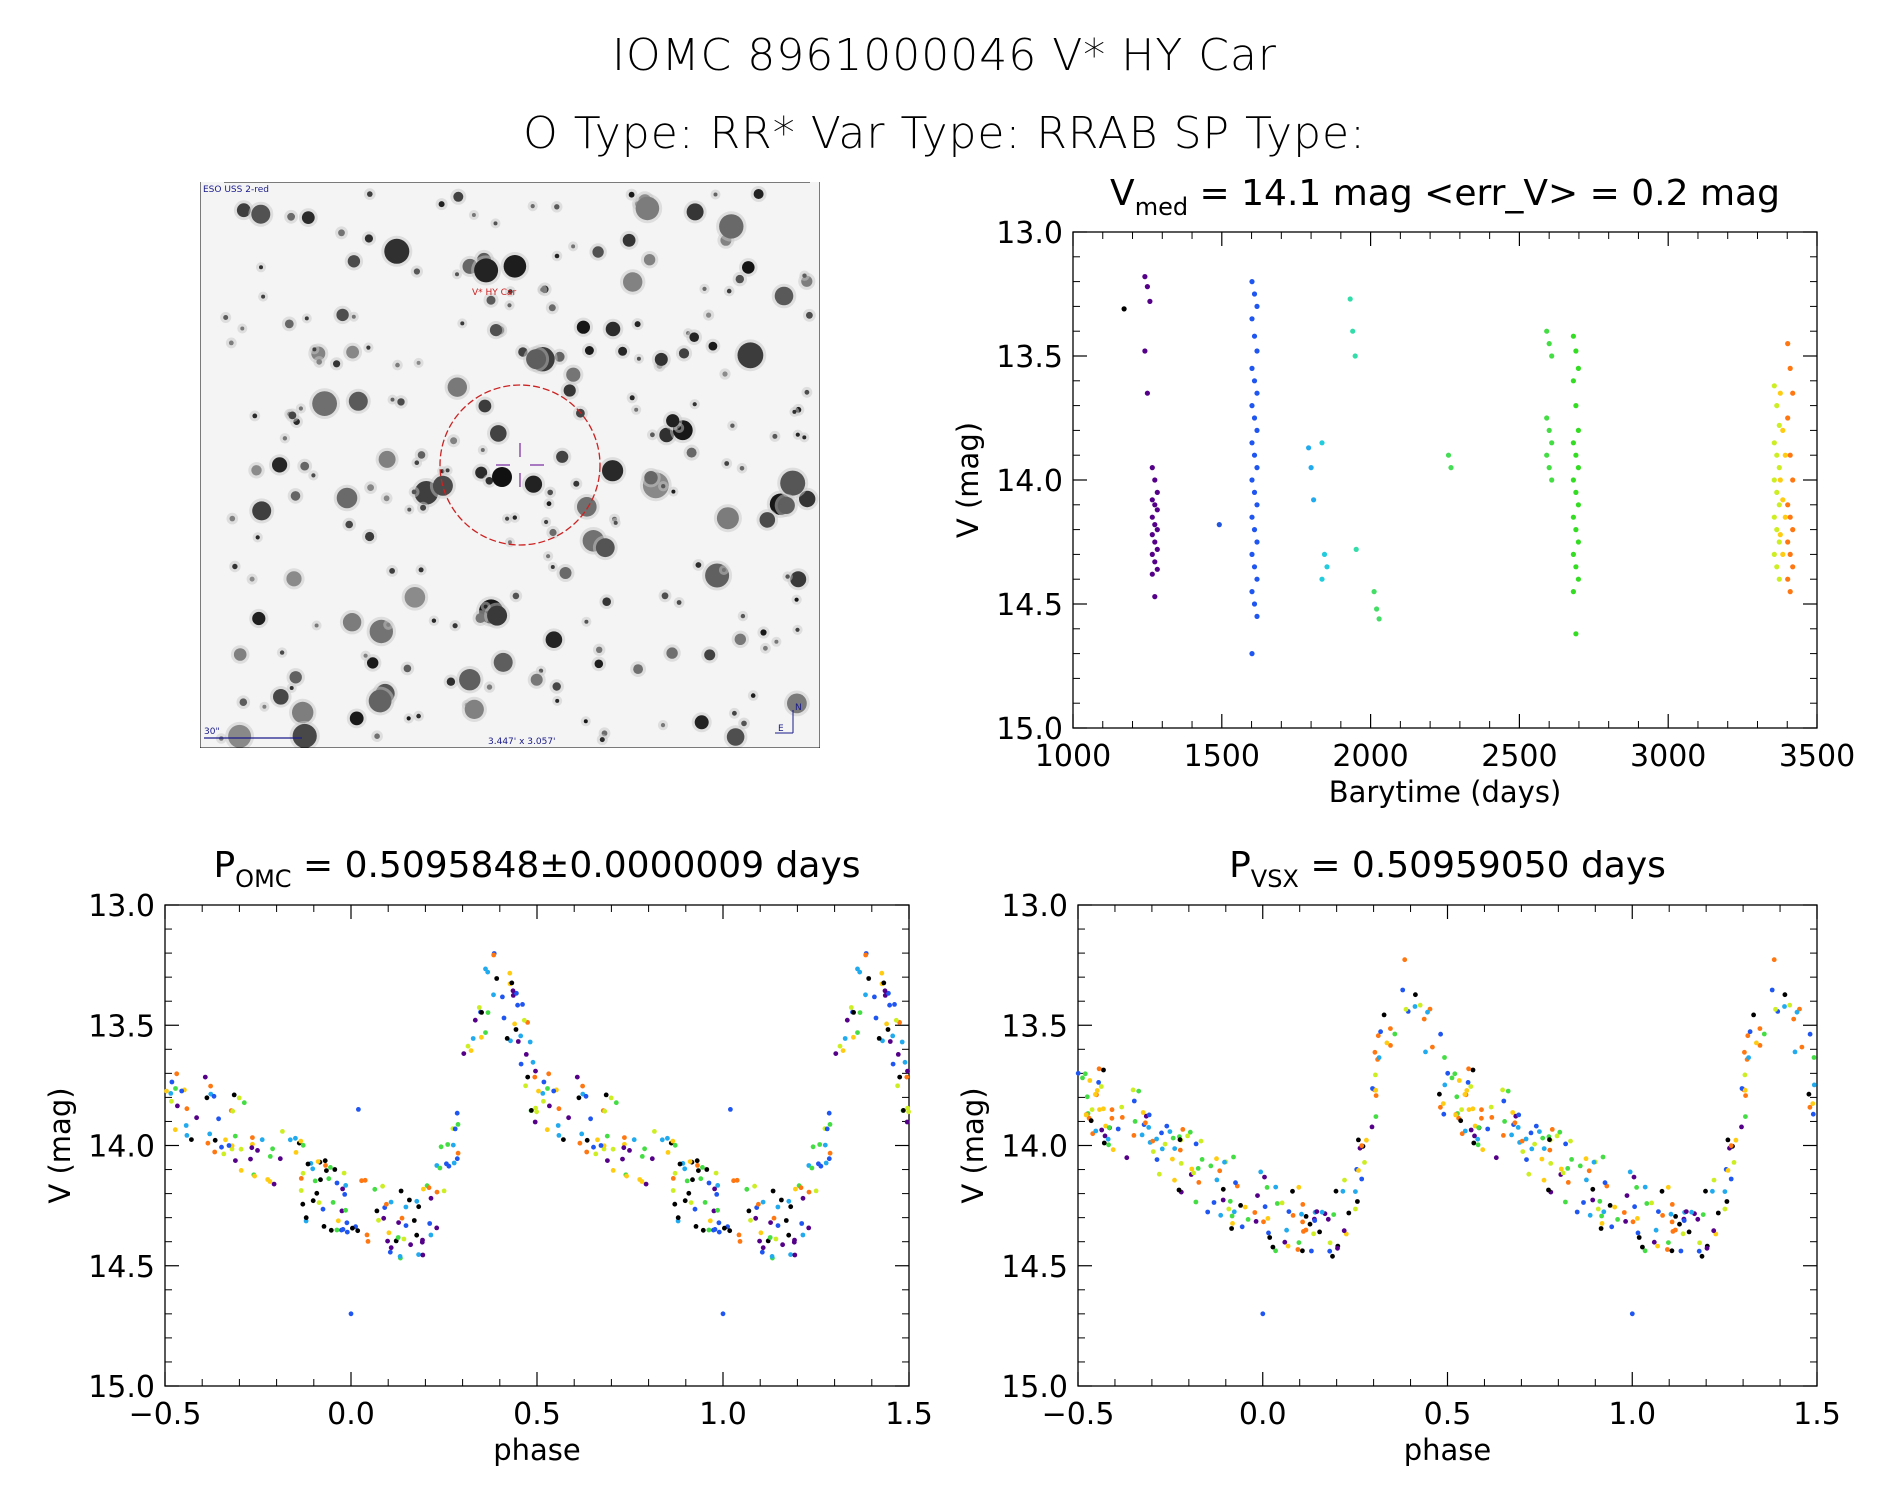 The height and width of the screenshot is (1494, 1889). What do you see at coordinates (121, 1387) in the screenshot?
I see `y-tick-label: 15.0` at bounding box center [121, 1387].